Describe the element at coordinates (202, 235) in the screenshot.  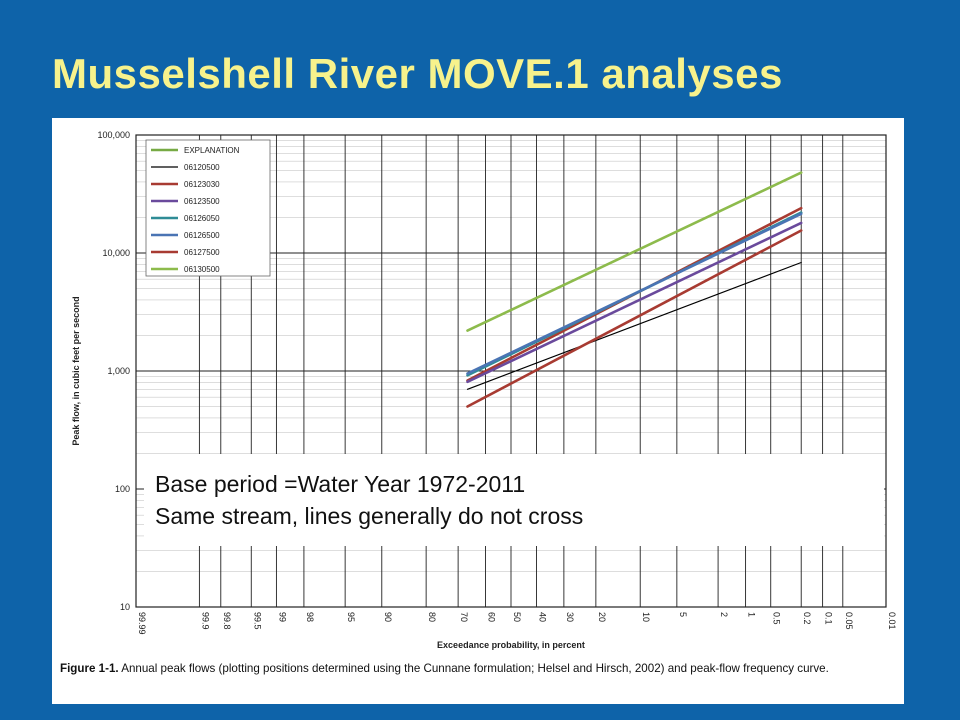
I see `legend-label: 06126500` at that location.